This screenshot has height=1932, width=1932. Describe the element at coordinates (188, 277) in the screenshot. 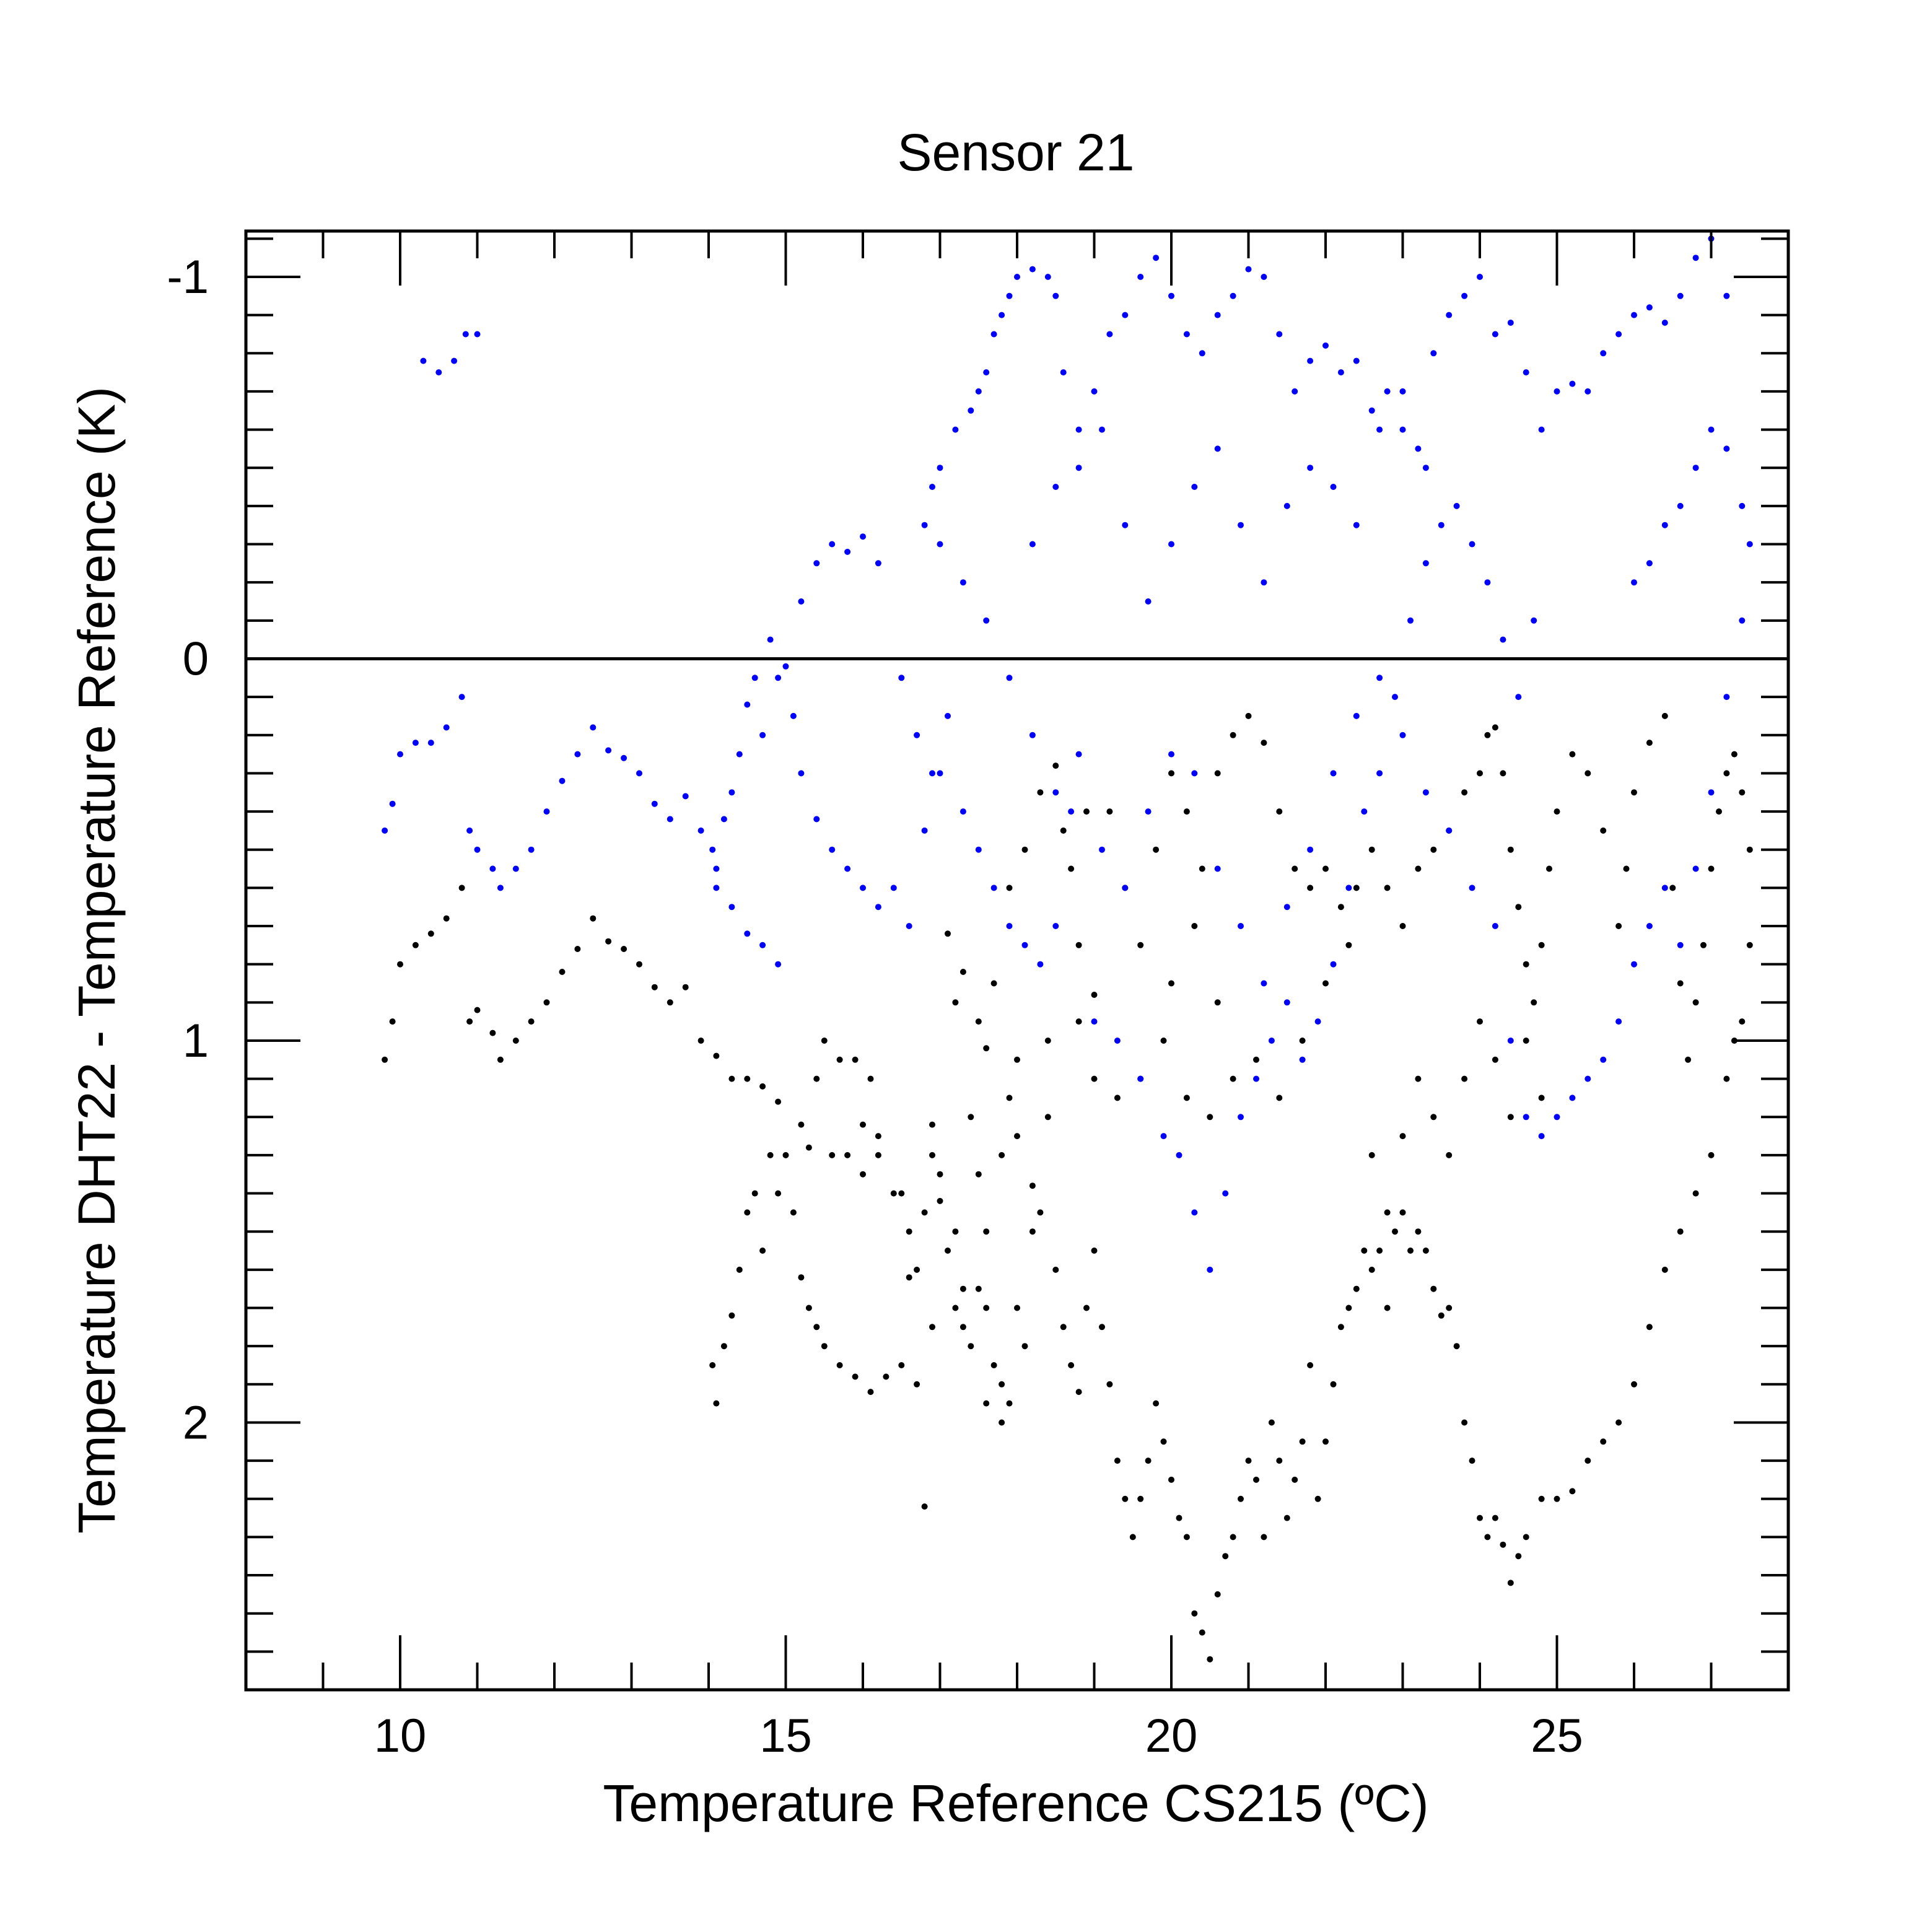

I see `y-tick-label: -1` at that location.